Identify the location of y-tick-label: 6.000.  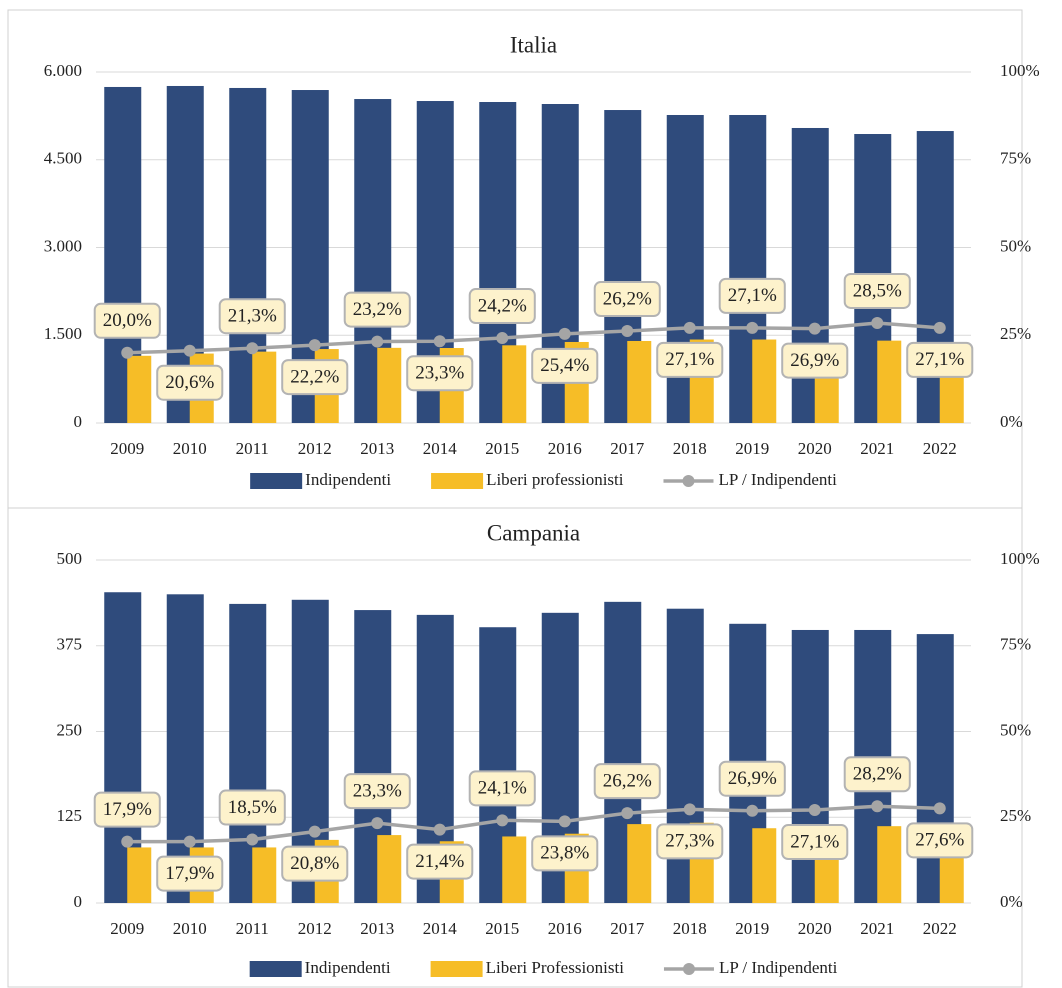
(63, 70).